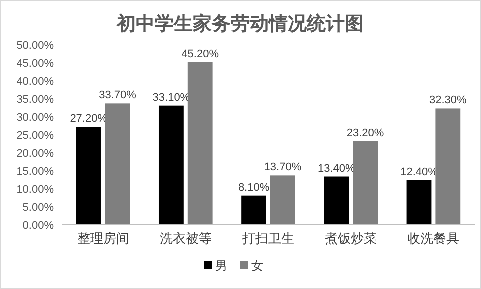  Describe the element at coordinates (35, 82) in the screenshot. I see `y-tick-label: 40.00%` at that location.